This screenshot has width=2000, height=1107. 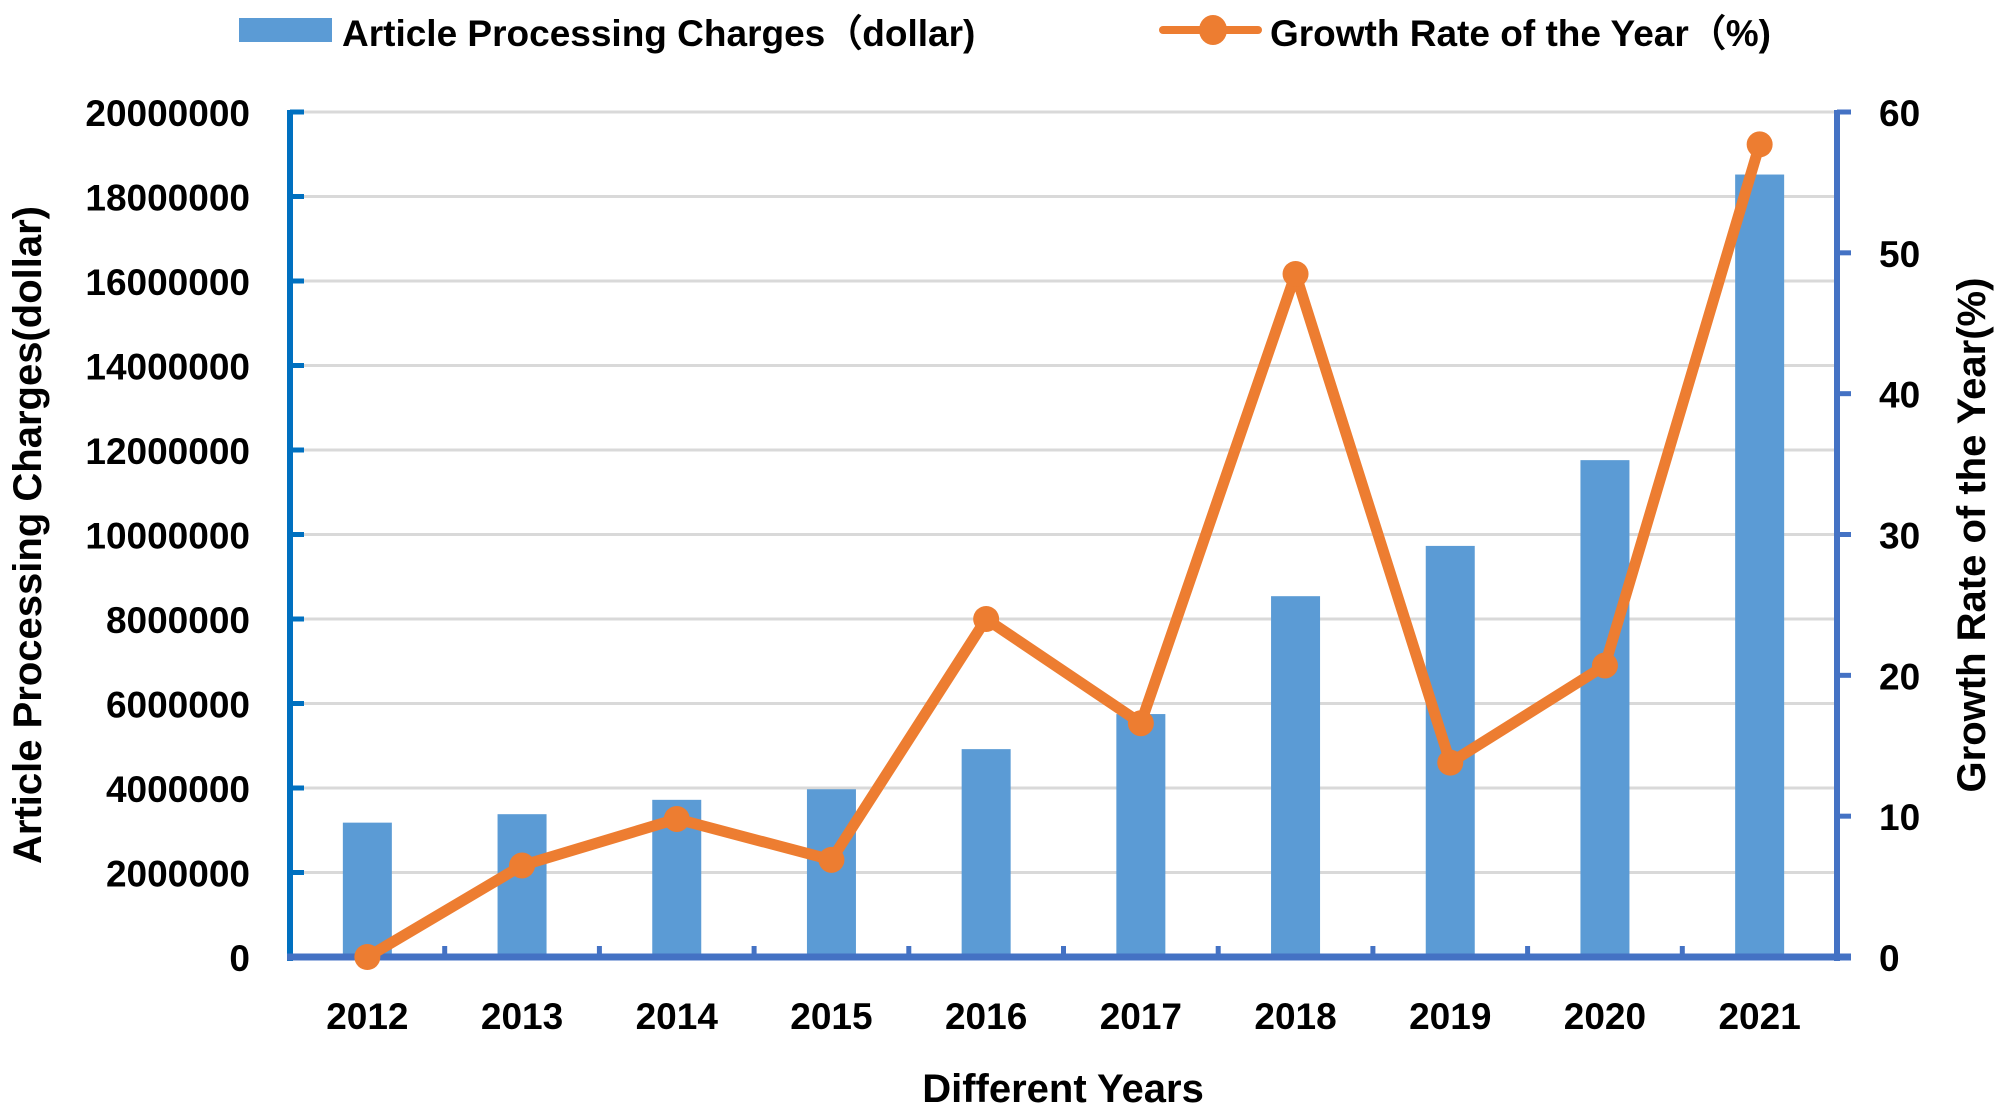 I want to click on y-tick-label: 18000000, so click(x=167, y=198).